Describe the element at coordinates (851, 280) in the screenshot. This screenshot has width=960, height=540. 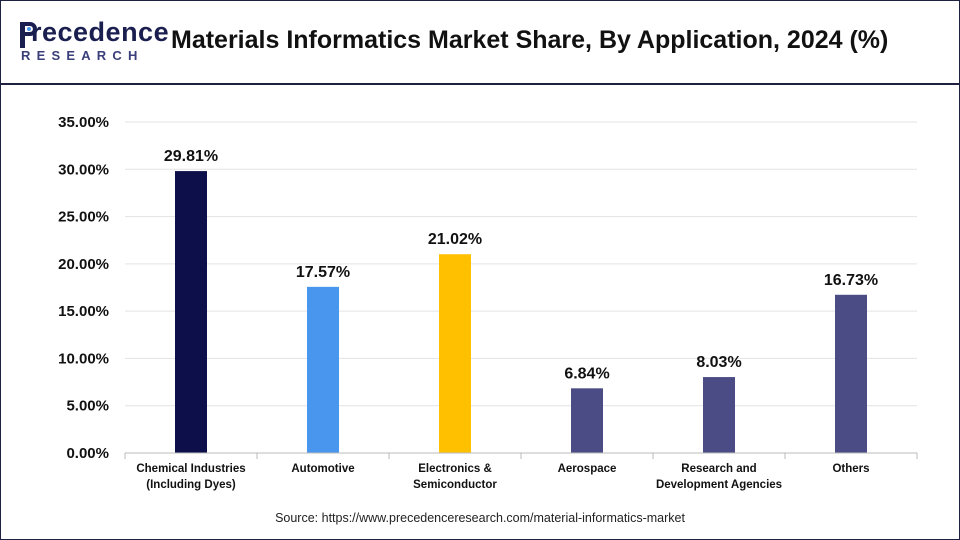
I see `value-label: 16.73%` at that location.